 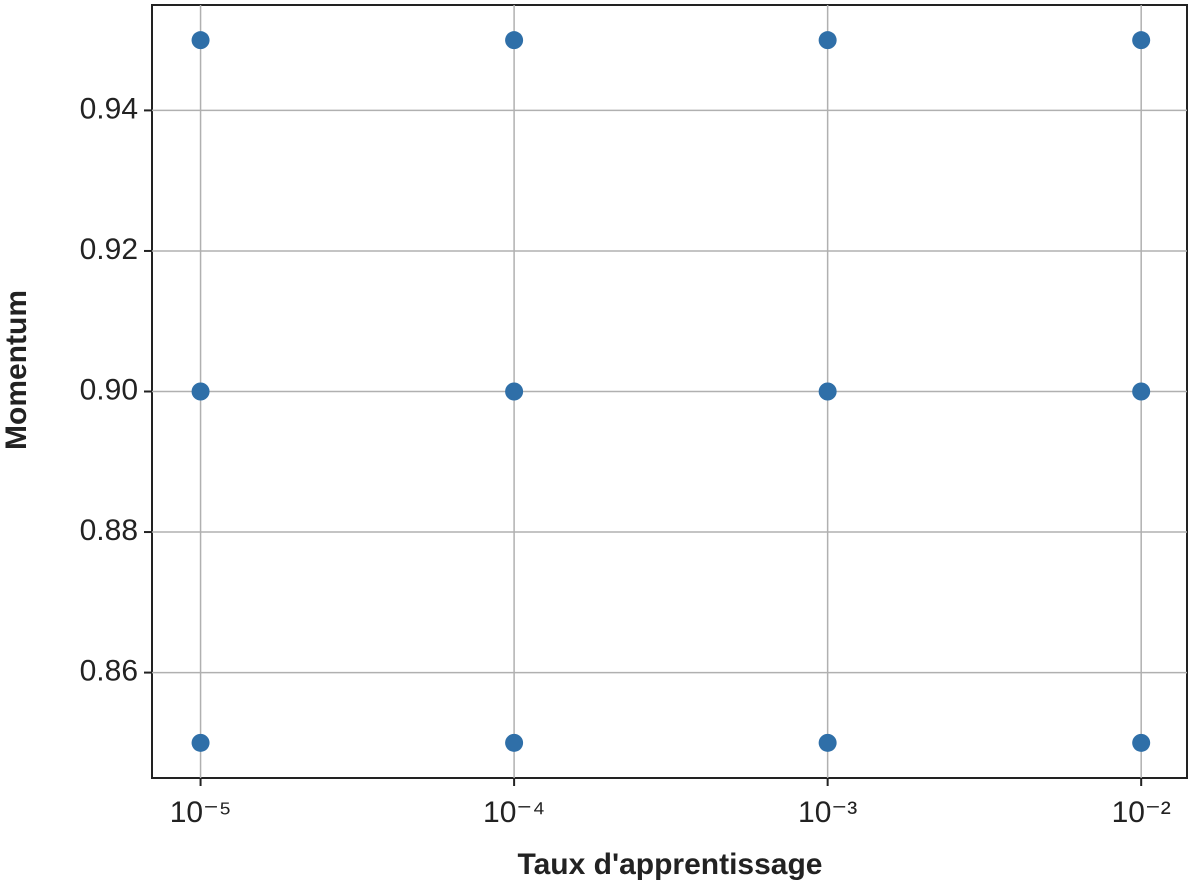 I want to click on x-axis-title: Taux d'apprentissage, so click(x=670, y=864).